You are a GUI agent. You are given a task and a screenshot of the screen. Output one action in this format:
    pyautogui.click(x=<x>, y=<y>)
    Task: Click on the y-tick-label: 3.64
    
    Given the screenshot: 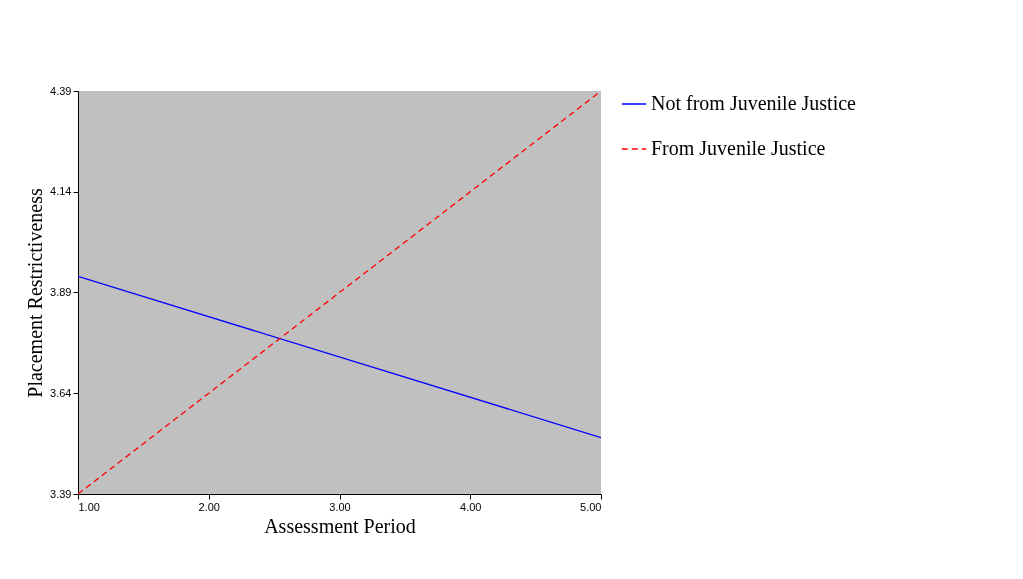 What is the action you would take?
    pyautogui.click(x=61, y=392)
    